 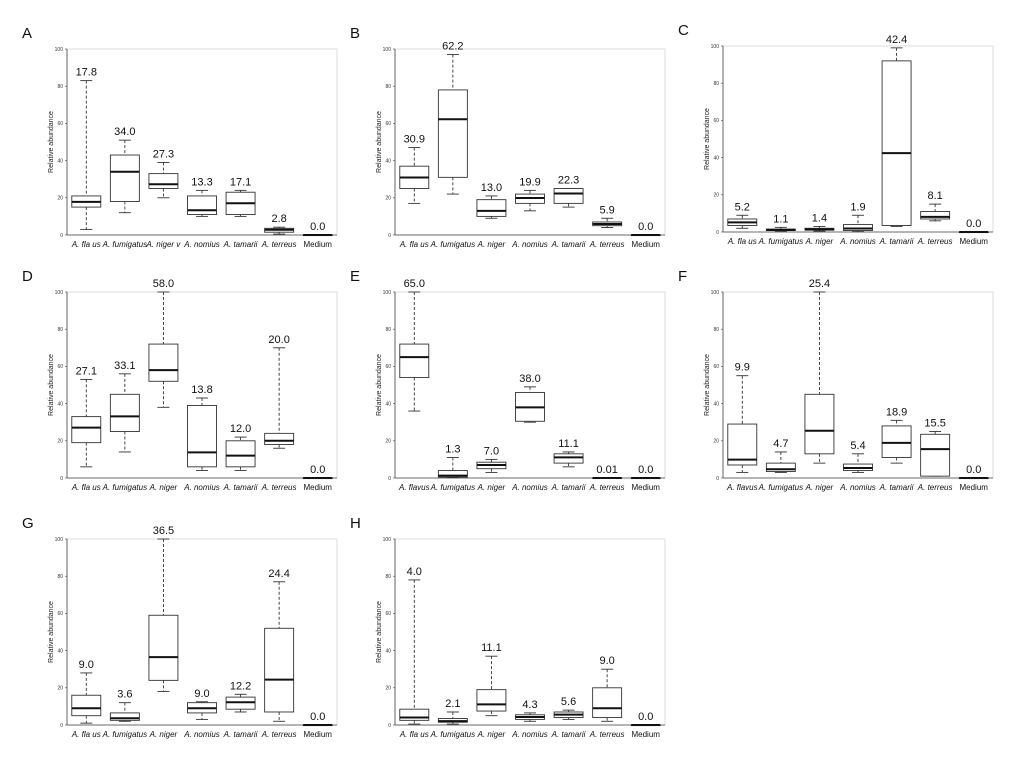 I want to click on data-label: 22.3, so click(x=568, y=181).